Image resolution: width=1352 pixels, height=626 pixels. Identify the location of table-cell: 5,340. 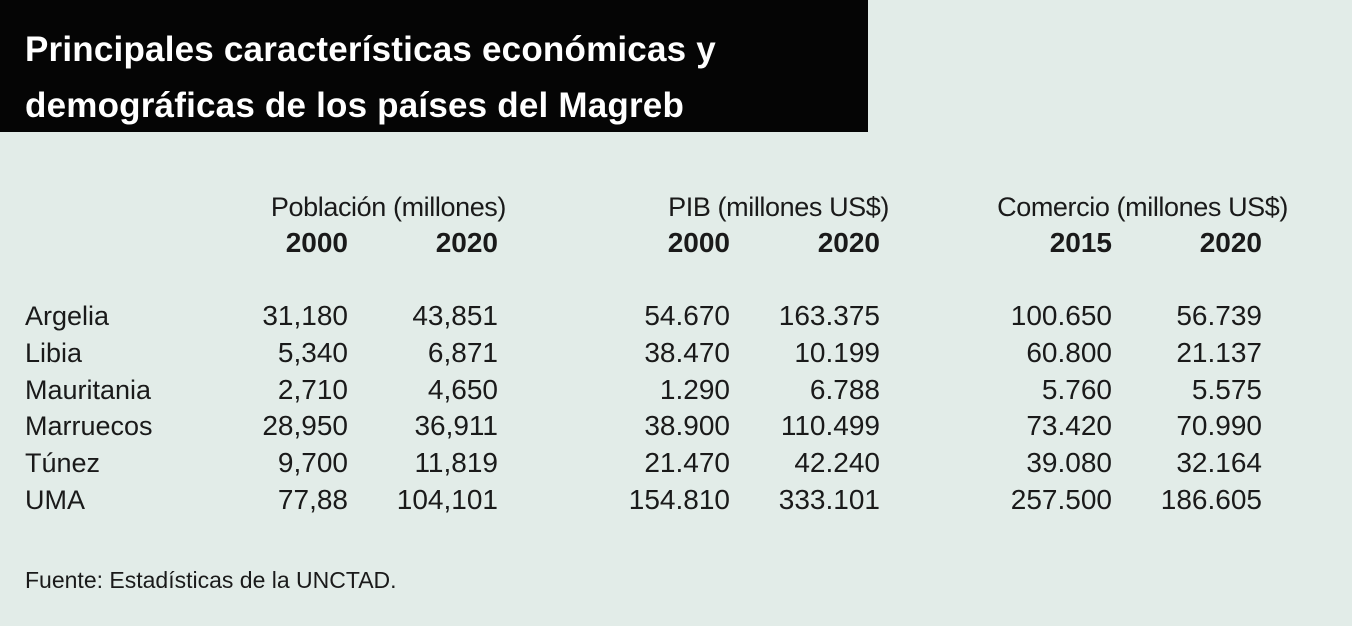
(312, 352).